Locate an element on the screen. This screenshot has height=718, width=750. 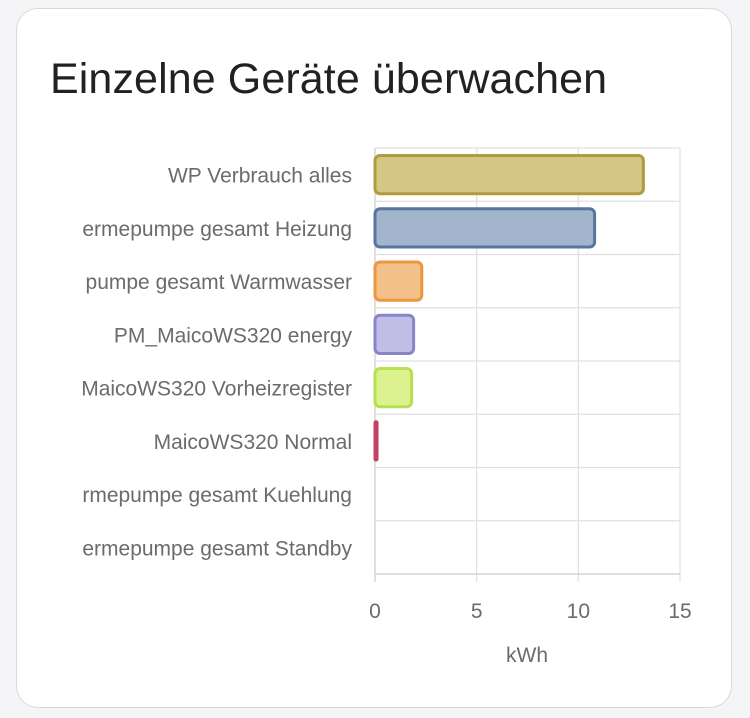
card-title: Einzelne Geräte überwachen is located at coordinates (329, 79).